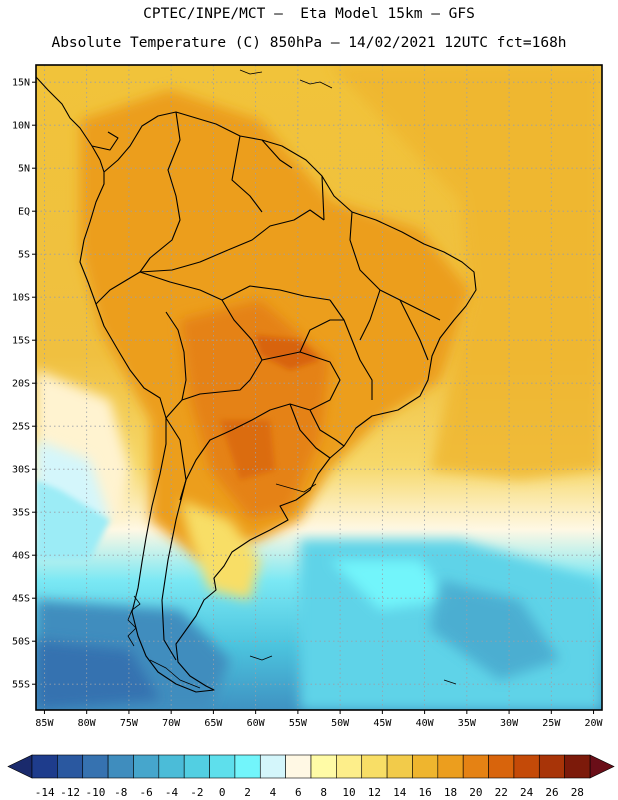 Image resolution: width=618 pixels, height=800 pixels. I want to click on colorbar-label: 20, so click(475, 792).